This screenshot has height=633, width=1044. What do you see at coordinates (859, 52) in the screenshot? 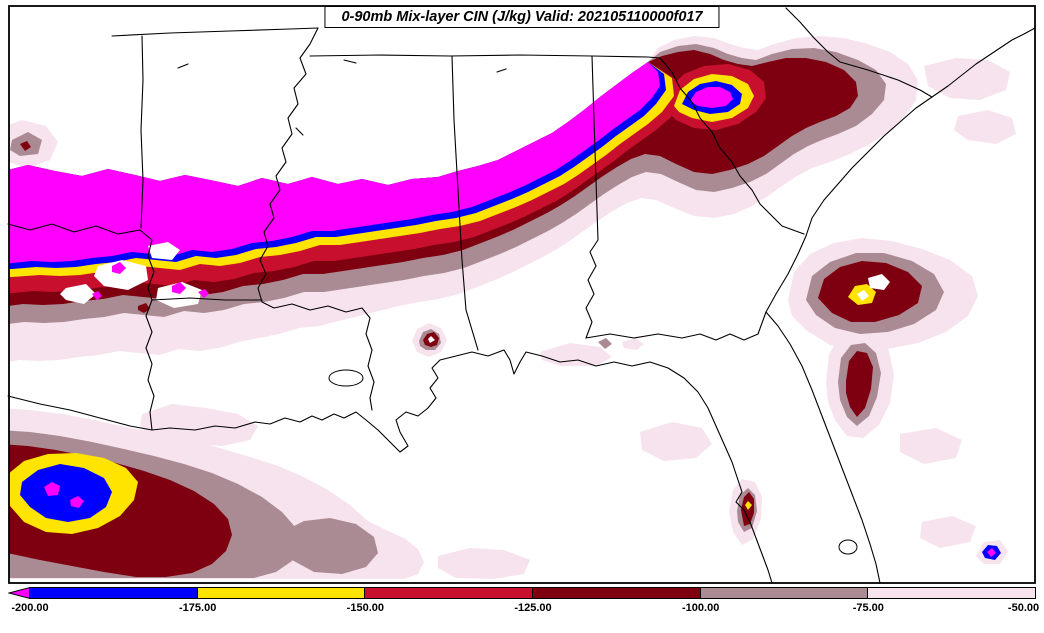
I see `border-nc-sc` at bounding box center [859, 52].